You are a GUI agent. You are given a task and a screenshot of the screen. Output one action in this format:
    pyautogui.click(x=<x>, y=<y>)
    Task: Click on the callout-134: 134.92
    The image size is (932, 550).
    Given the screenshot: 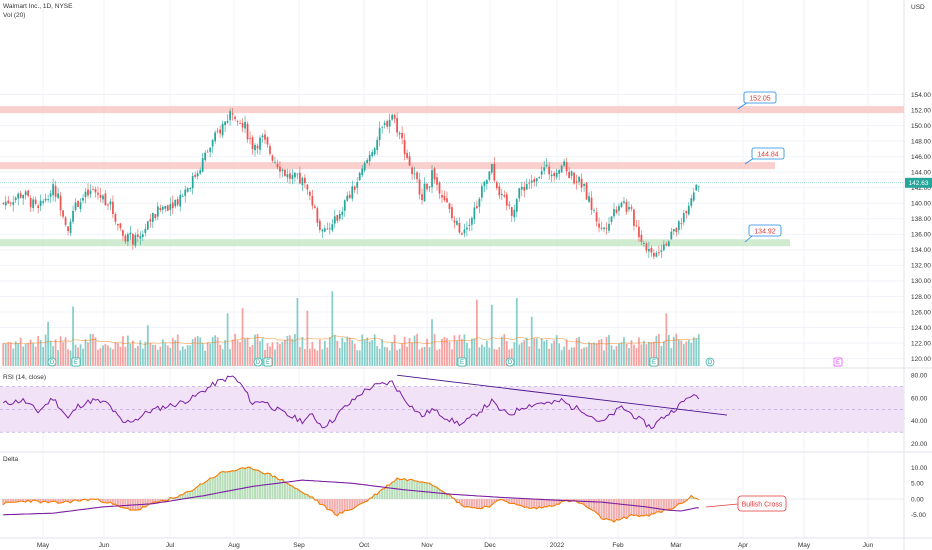 What is the action you would take?
    pyautogui.click(x=763, y=233)
    